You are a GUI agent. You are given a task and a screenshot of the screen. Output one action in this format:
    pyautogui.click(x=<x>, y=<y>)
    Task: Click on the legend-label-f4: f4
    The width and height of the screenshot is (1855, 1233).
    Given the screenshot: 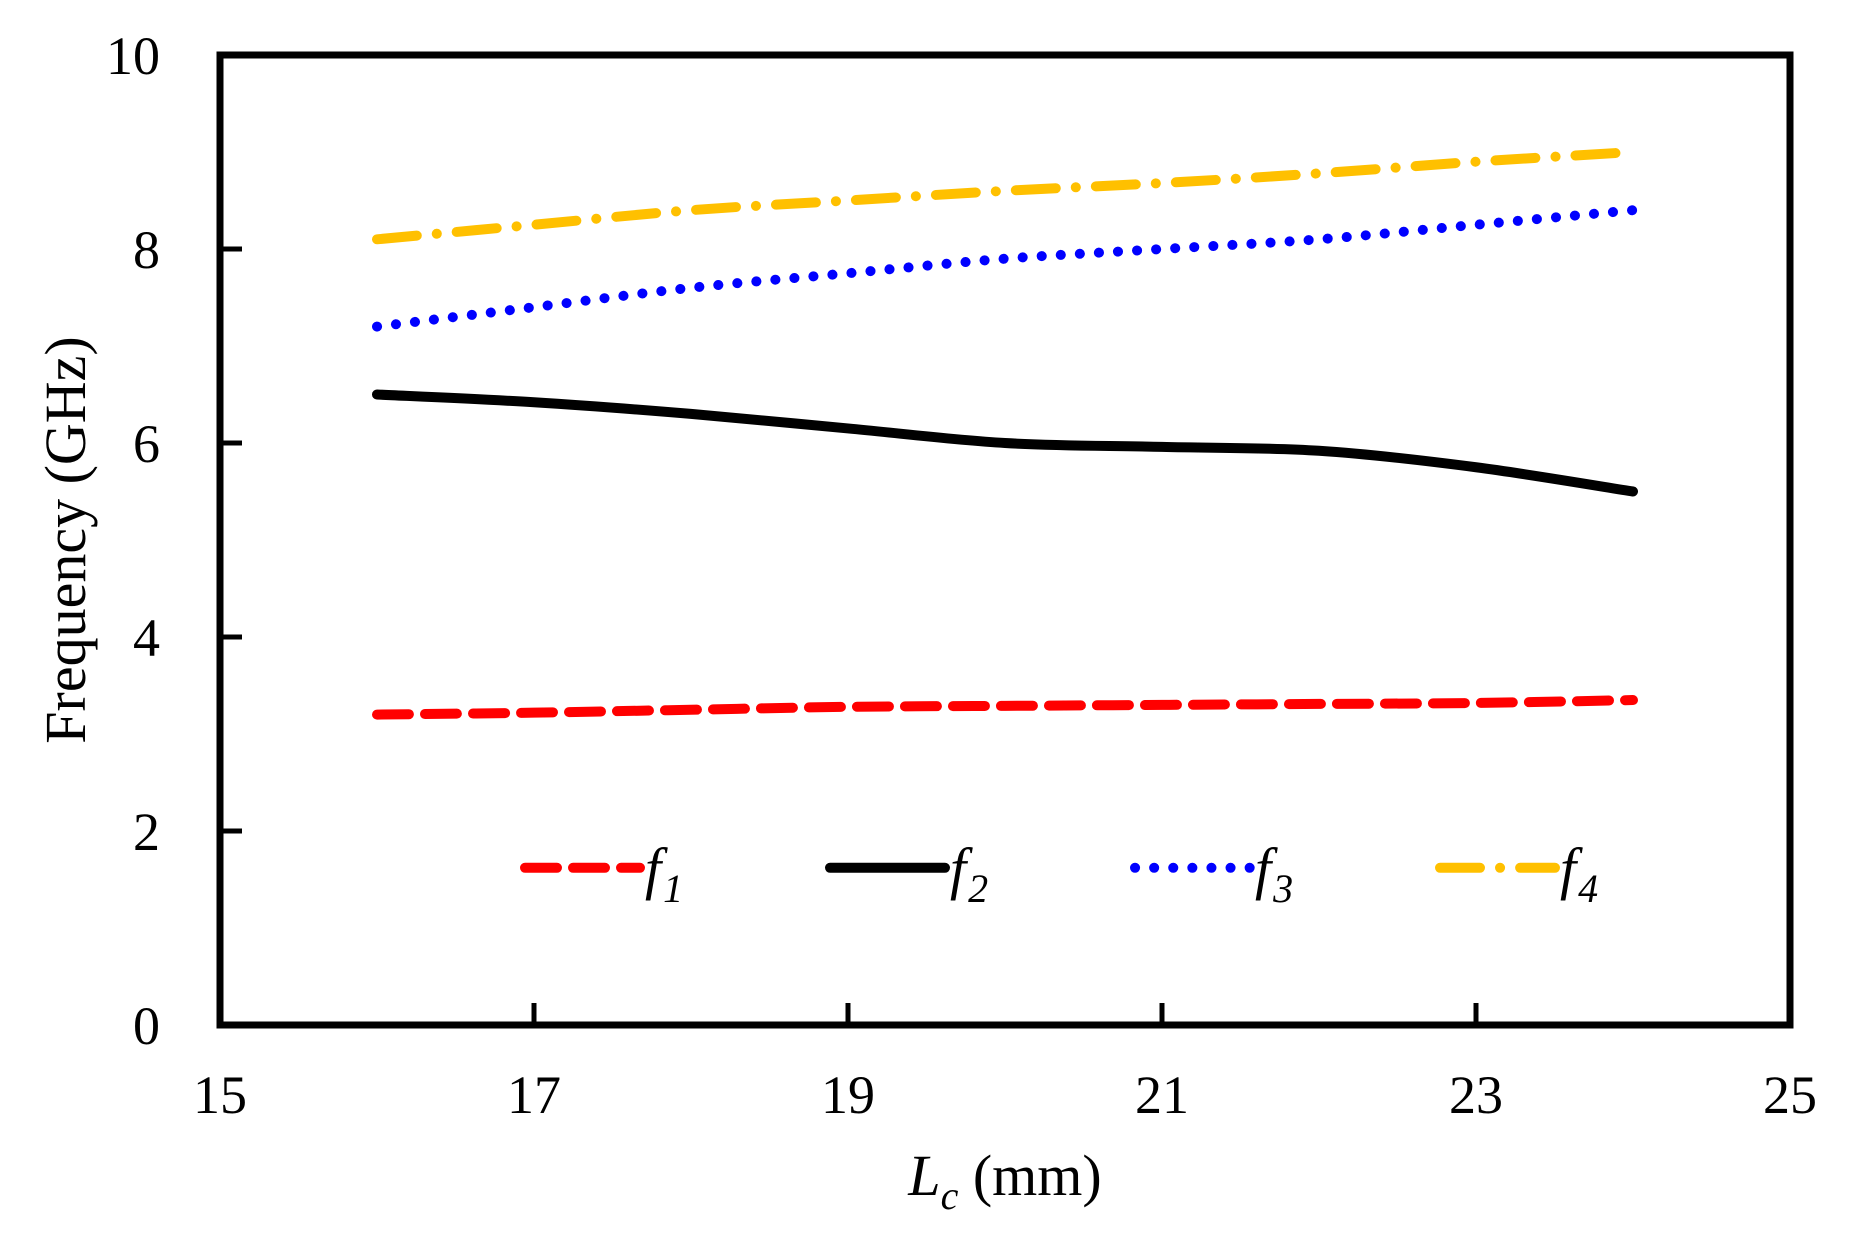 What is the action you would take?
    pyautogui.click(x=1579, y=873)
    